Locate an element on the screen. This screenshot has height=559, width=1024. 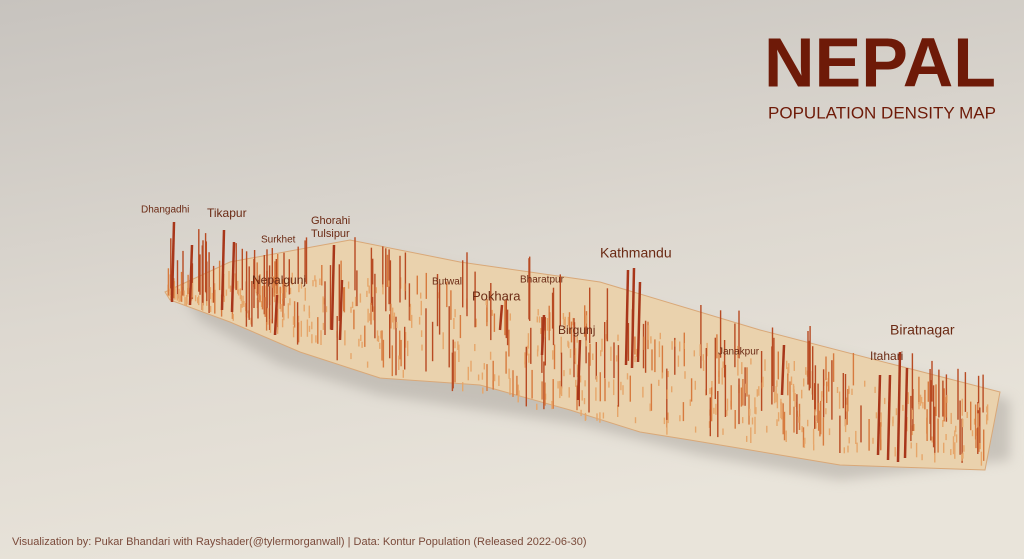
city-label: Bharatpur is located at coordinates (542, 280).